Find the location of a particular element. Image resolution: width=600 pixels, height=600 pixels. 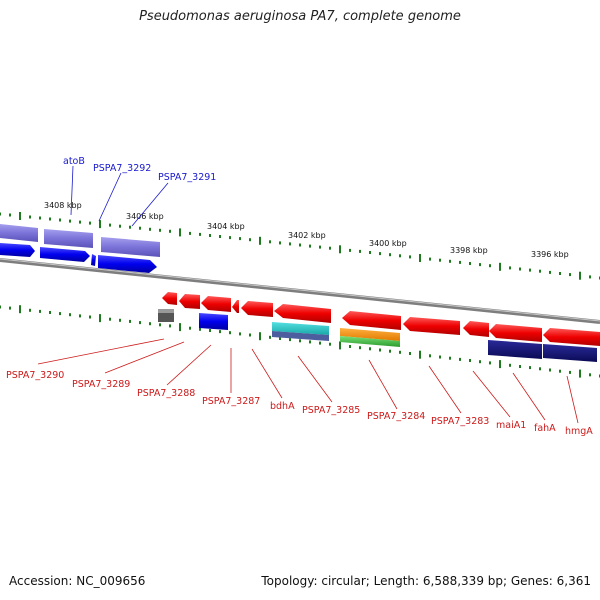

gene-label-hmgA: hmgA is located at coordinates (579, 431).